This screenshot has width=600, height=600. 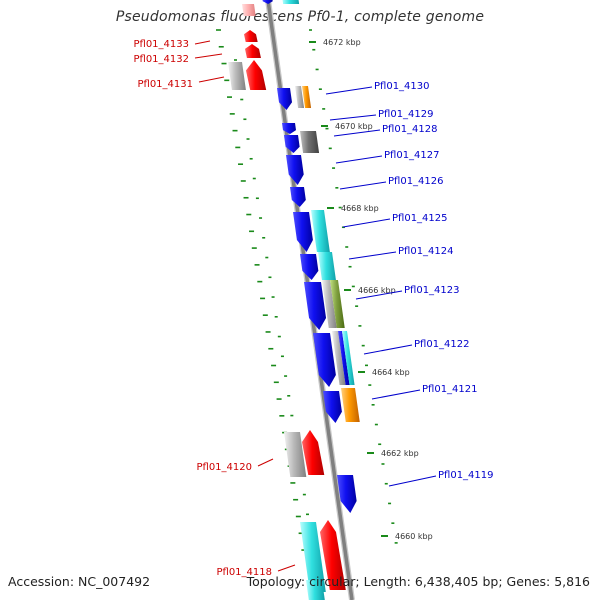 I want to click on kbp-tick-label: 4660 kbp, so click(x=414, y=536).